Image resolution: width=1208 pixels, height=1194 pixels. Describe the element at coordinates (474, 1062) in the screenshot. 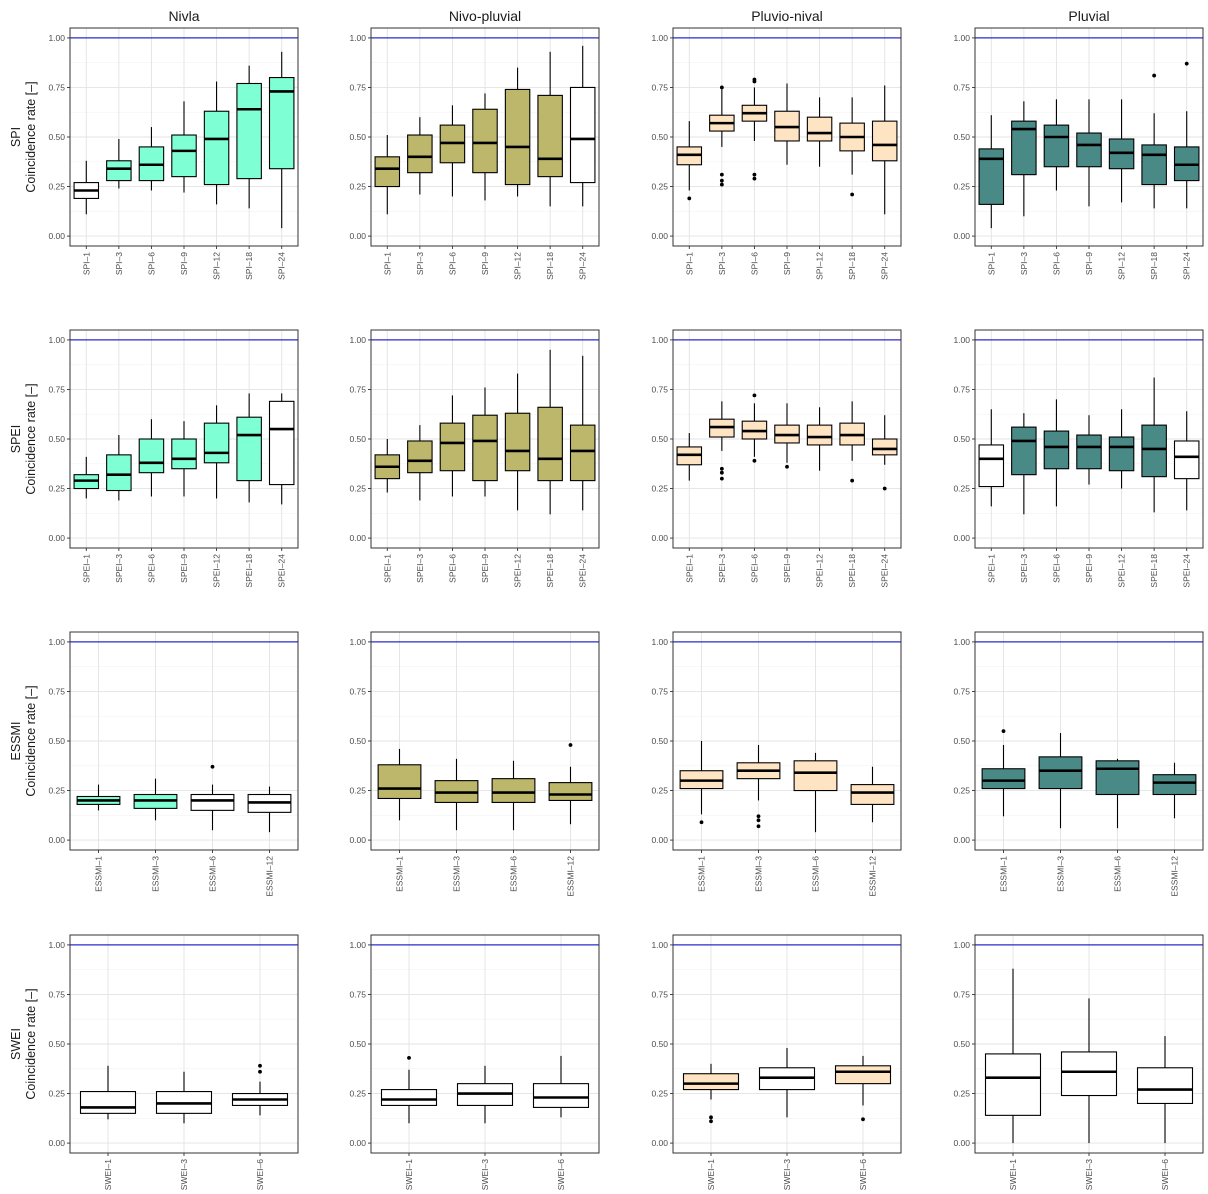

I see `panel-3-1: 0.00 0.25 0.50 0.75 1.00 SWEI–1 SWEI–3 SWEI–6` at that location.